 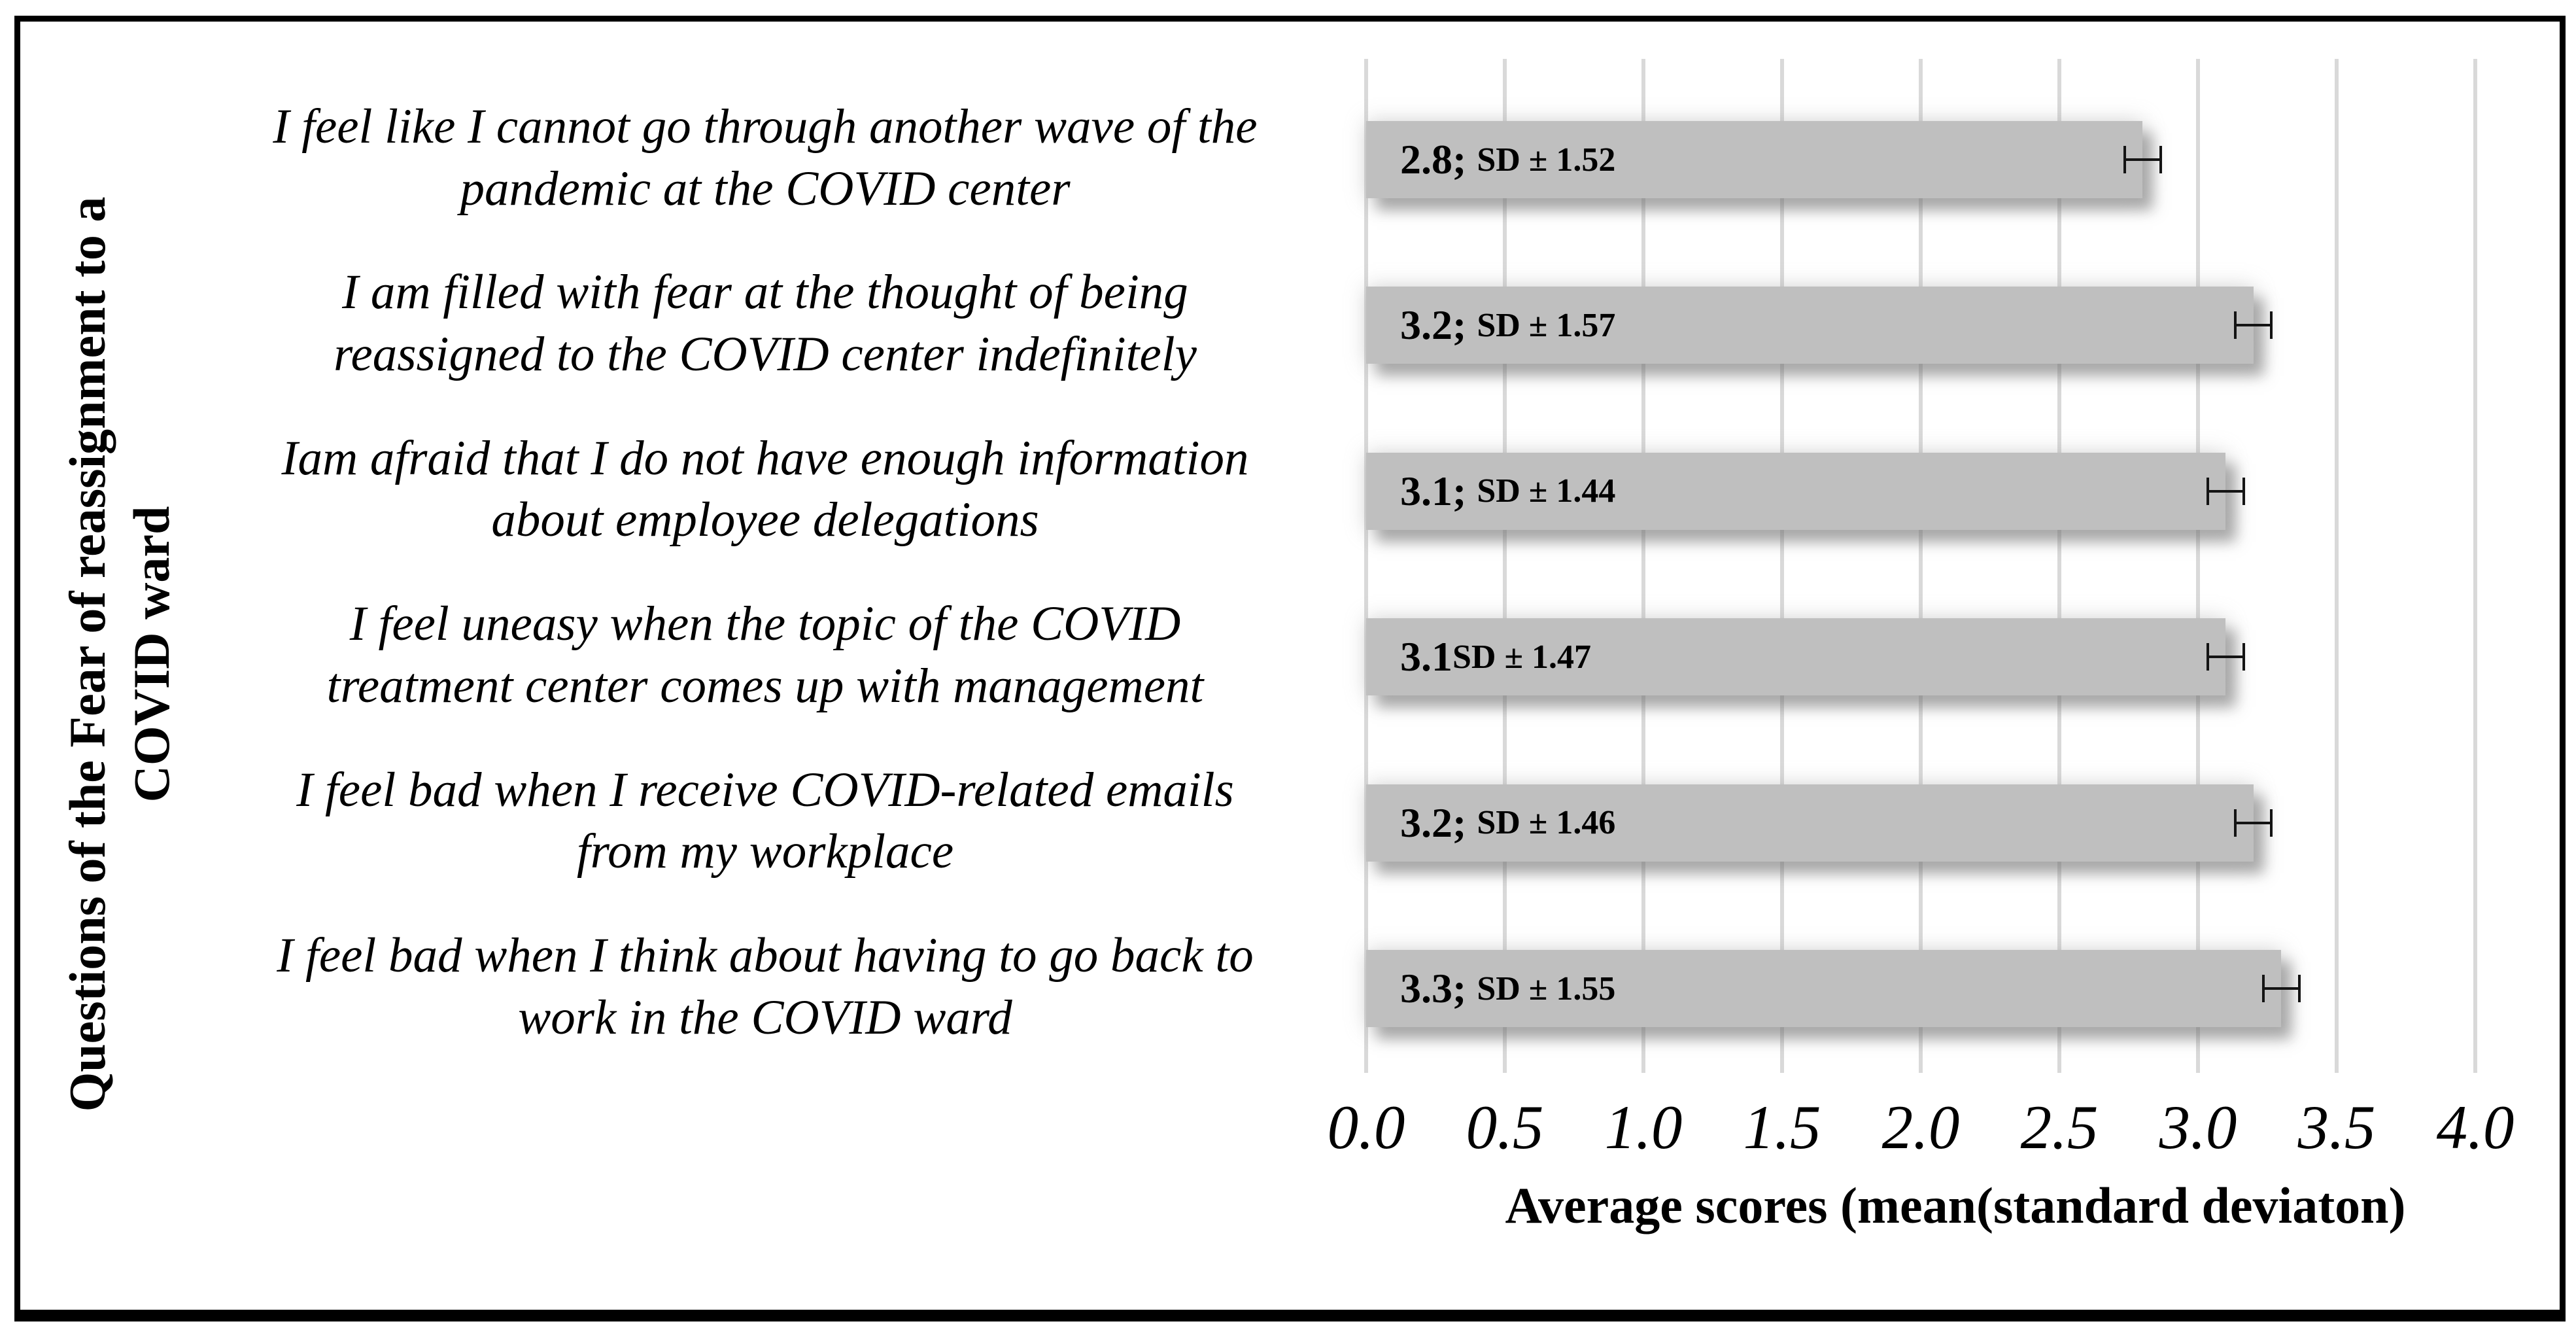 What do you see at coordinates (765, 520) in the screenshot?
I see `category-label-line2: about employee delegations` at bounding box center [765, 520].